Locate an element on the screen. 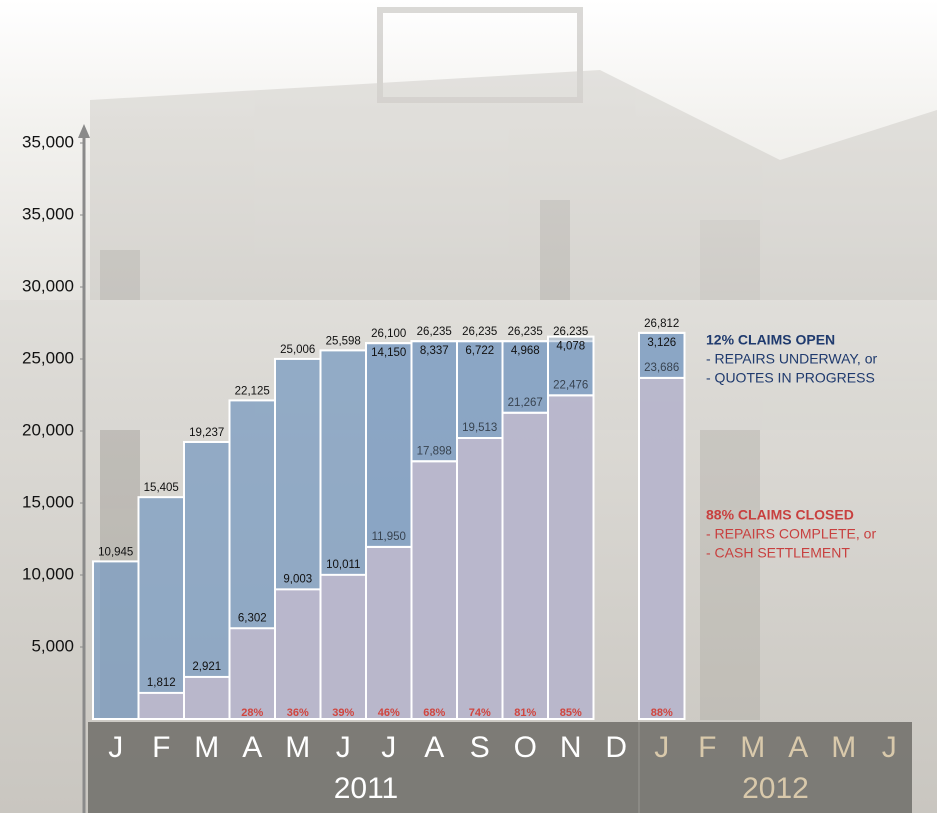  y-axis-arrow is located at coordinates (84, 131).